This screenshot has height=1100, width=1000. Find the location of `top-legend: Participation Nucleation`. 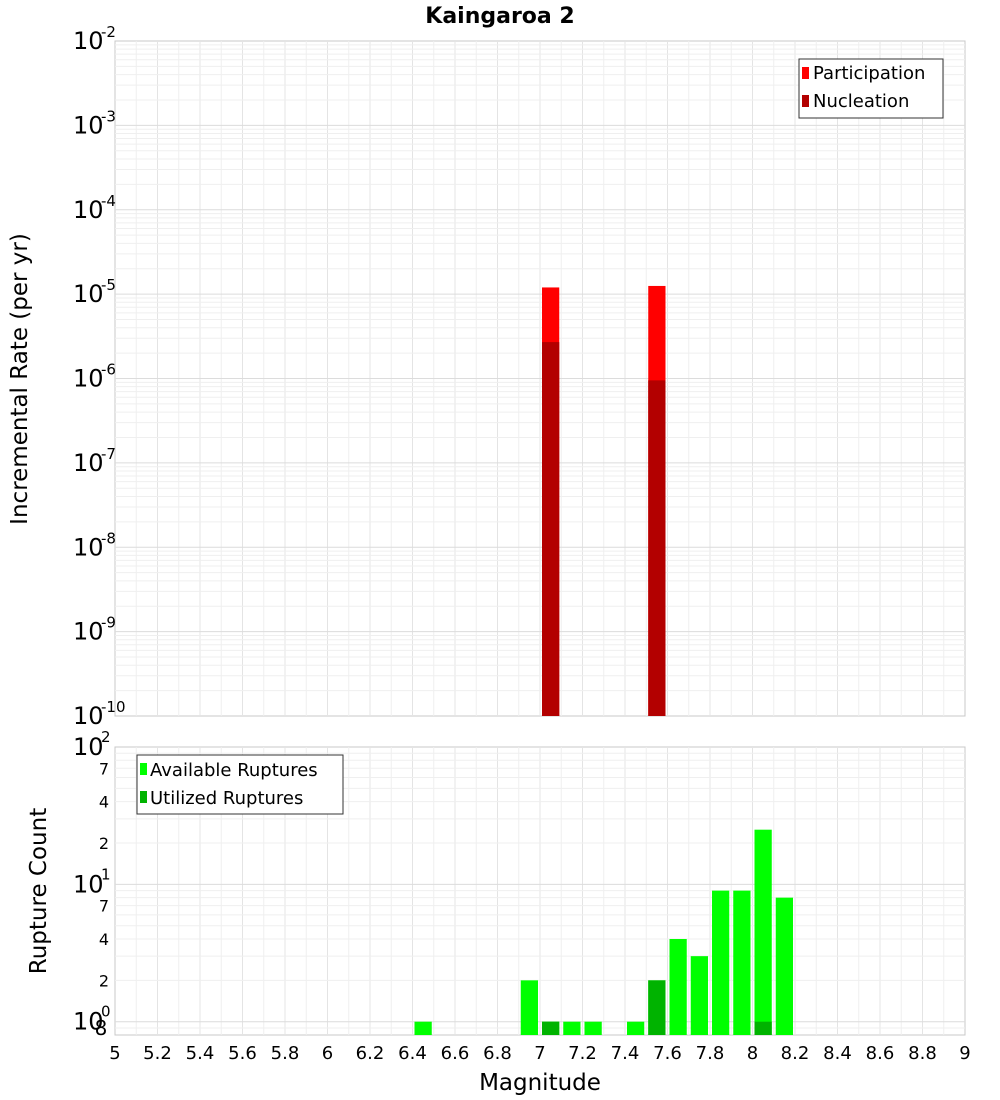

top-legend: Participation Nucleation is located at coordinates (871, 88).